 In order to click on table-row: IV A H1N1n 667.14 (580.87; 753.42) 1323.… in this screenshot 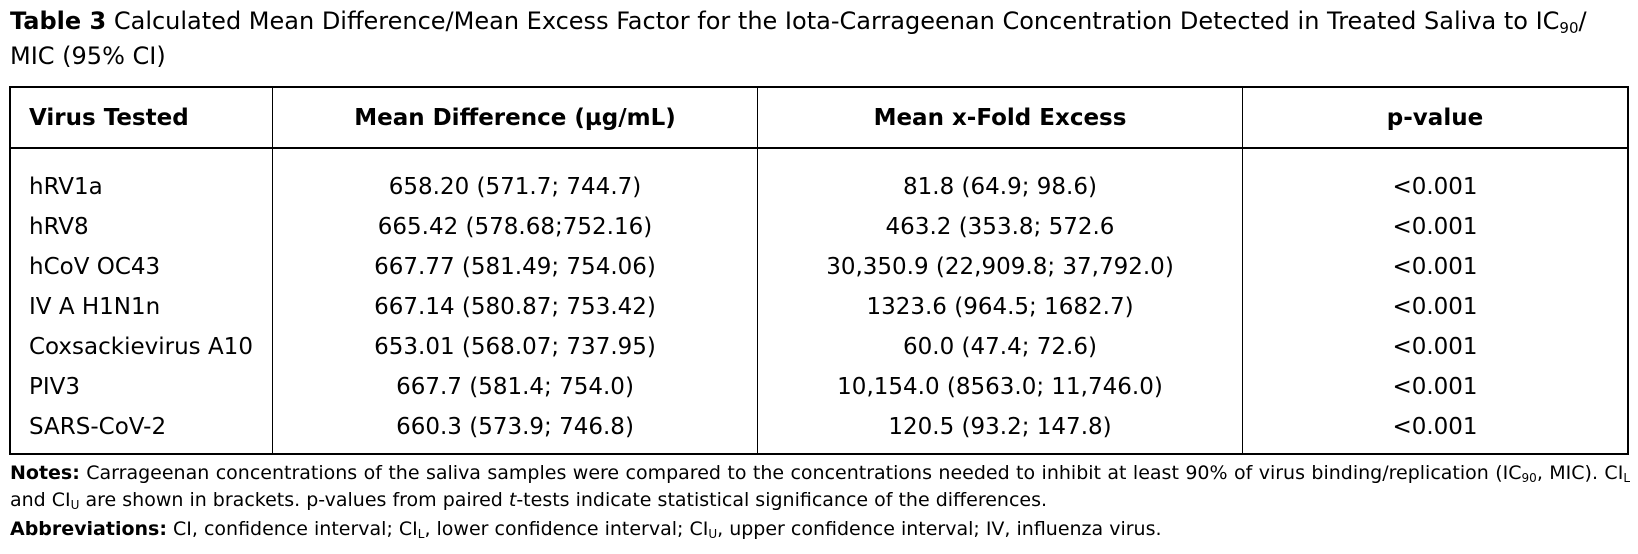, I will do `click(819, 307)`.